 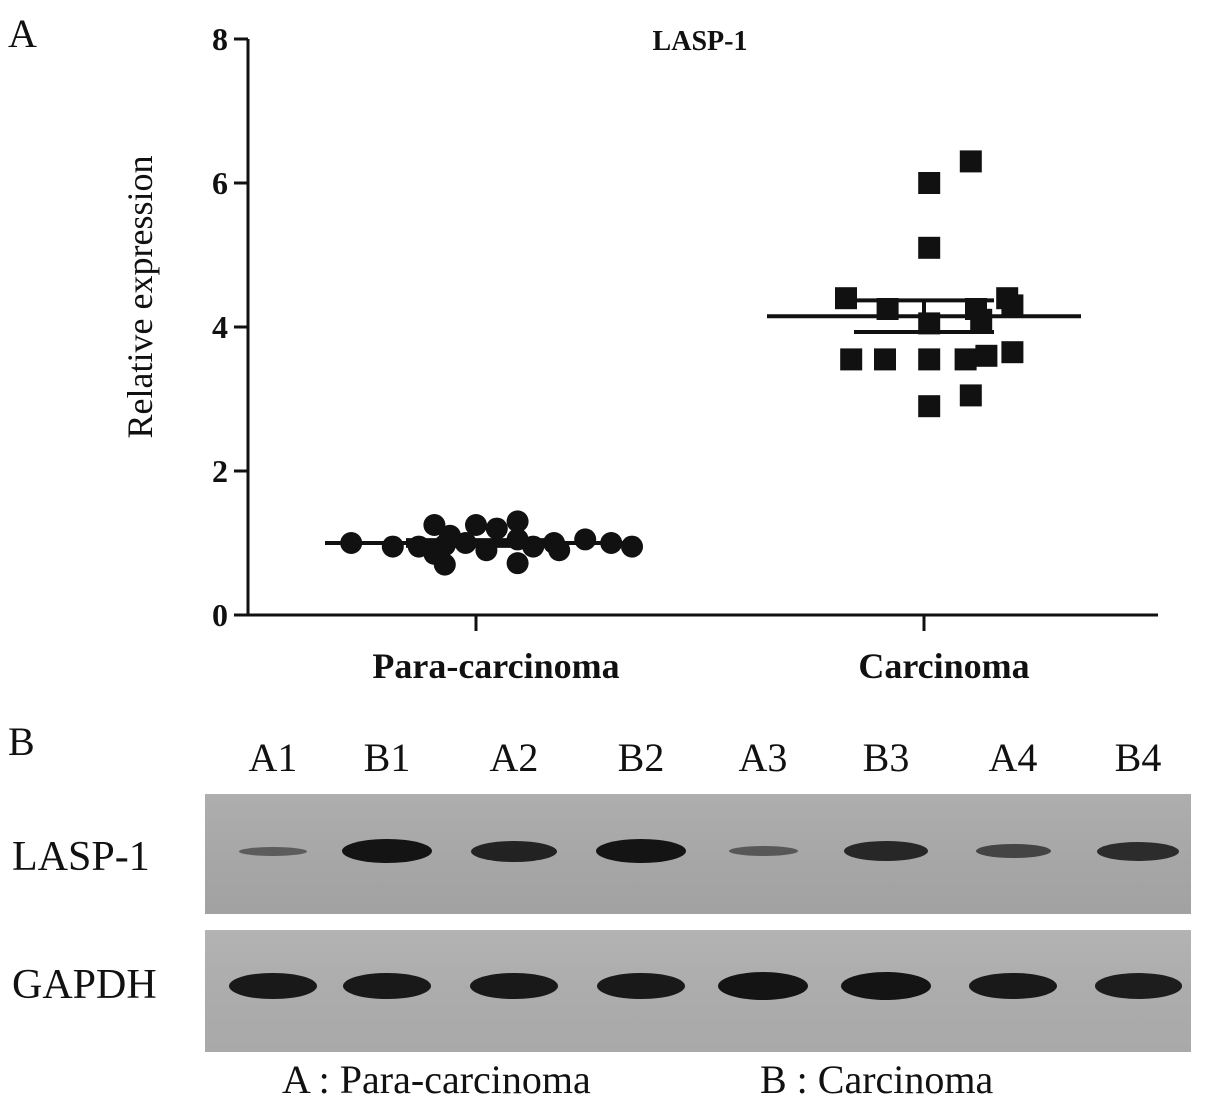 I want to click on y-tick-label: 4, so click(x=220, y=327).